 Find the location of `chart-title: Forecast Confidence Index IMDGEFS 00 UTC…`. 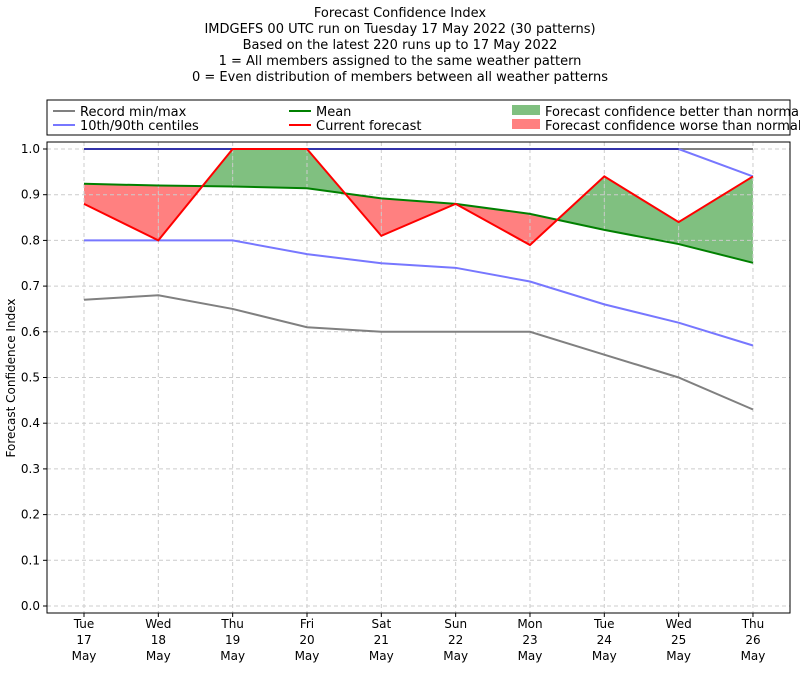

chart-title: Forecast Confidence Index IMDGEFS 00 UTC… is located at coordinates (400, 46).